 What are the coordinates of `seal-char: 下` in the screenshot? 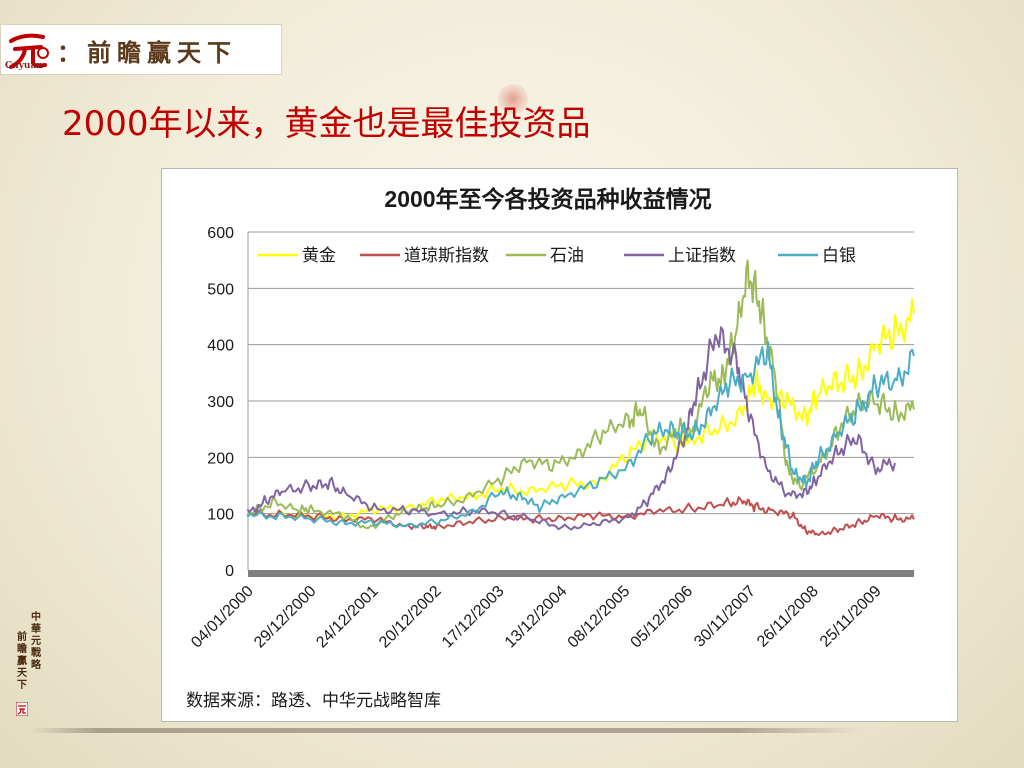 It's located at (22, 685).